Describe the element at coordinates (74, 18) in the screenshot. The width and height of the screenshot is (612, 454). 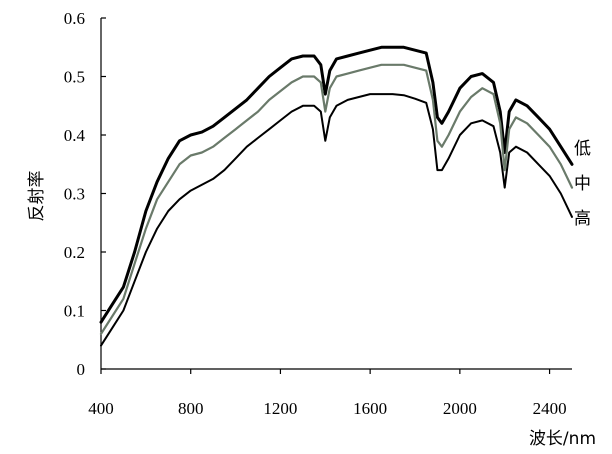
I see `y-tick-label: 0.6` at that location.